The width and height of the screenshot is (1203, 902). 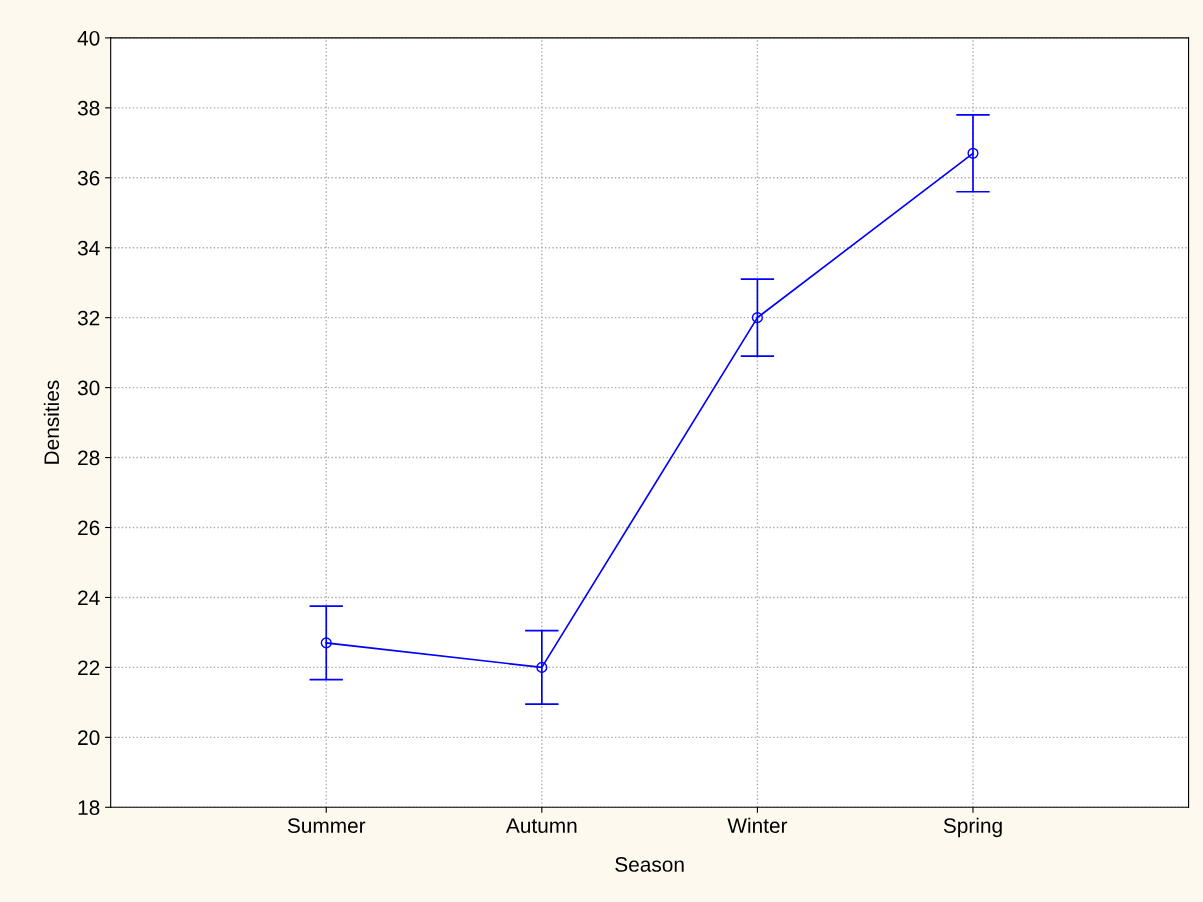 What do you see at coordinates (88, 388) in the screenshot?
I see `y-tick-label: 30` at bounding box center [88, 388].